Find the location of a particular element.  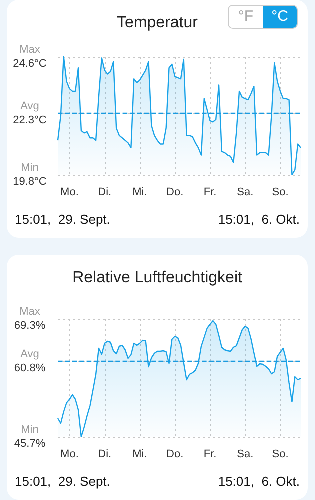

y-tick-label: 69.3% is located at coordinates (30, 326).